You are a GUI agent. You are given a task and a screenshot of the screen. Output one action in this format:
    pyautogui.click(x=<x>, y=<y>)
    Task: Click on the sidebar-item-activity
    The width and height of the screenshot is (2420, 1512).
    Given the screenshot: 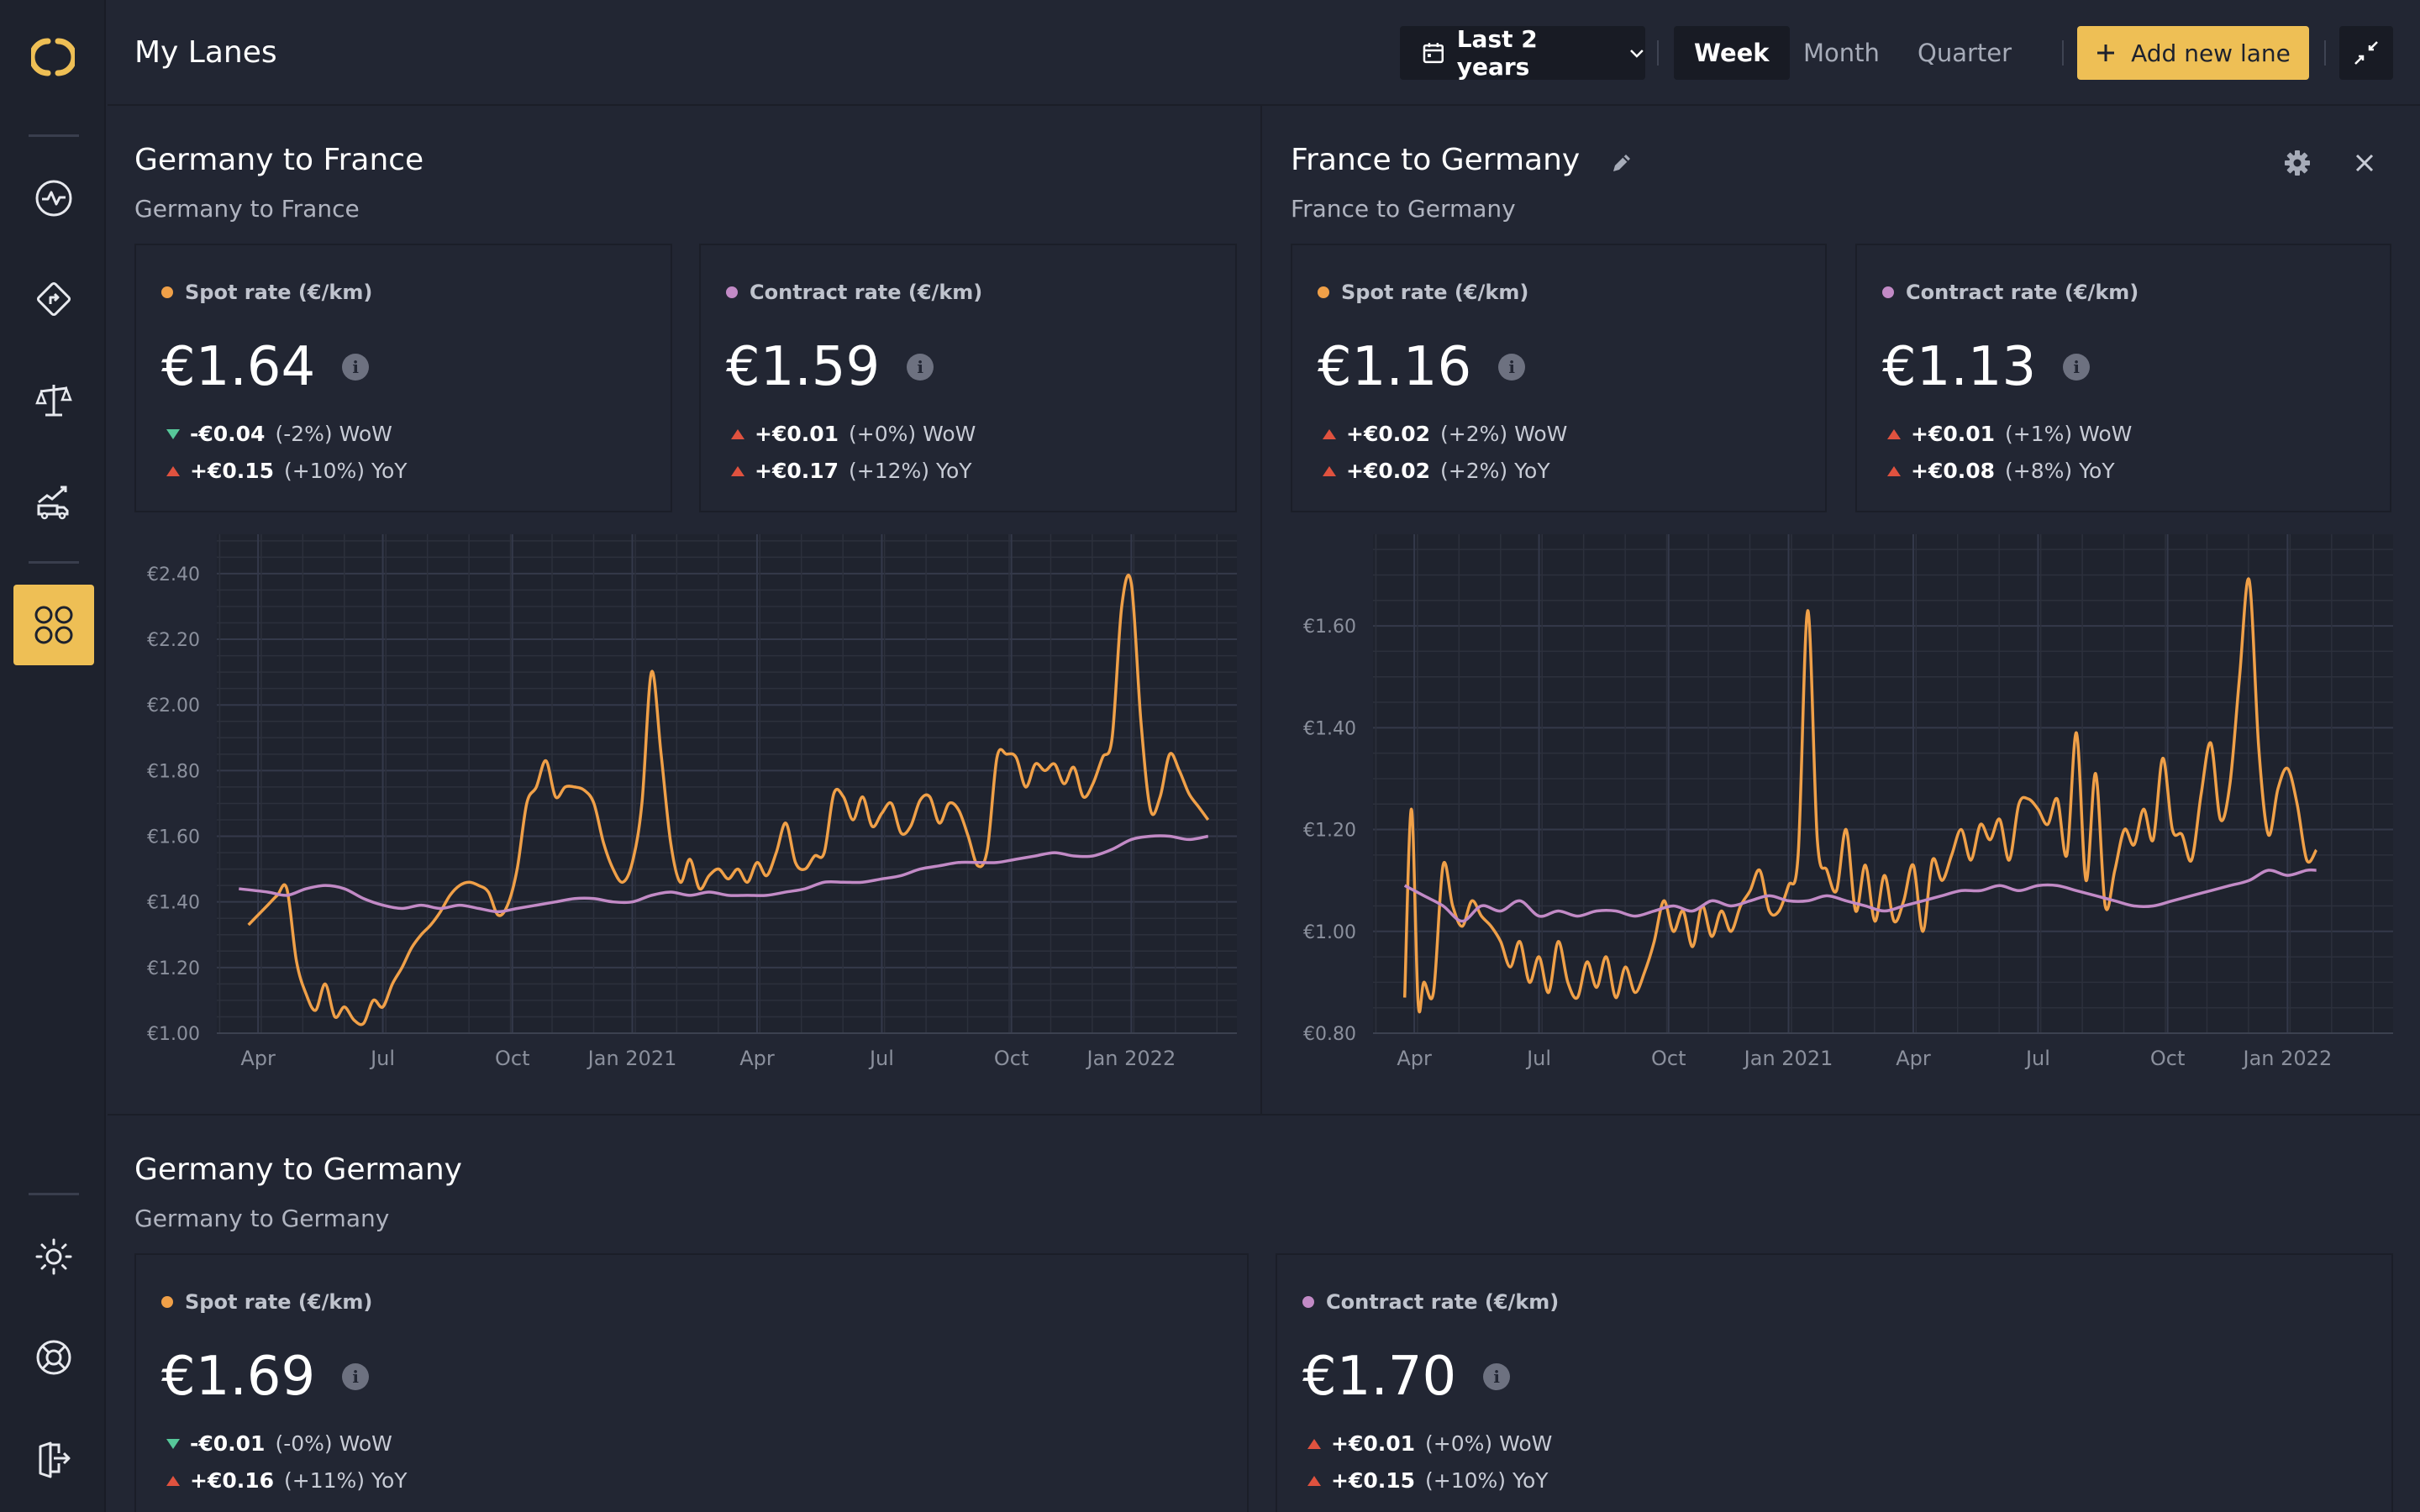 What is the action you would take?
    pyautogui.click(x=53, y=198)
    